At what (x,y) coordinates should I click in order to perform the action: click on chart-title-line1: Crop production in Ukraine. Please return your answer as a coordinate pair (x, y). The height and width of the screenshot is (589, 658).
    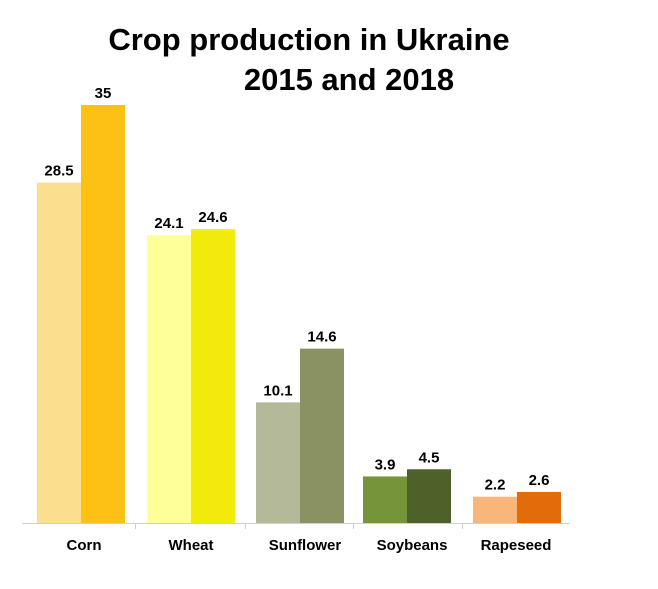
    Looking at the image, I should click on (309, 39).